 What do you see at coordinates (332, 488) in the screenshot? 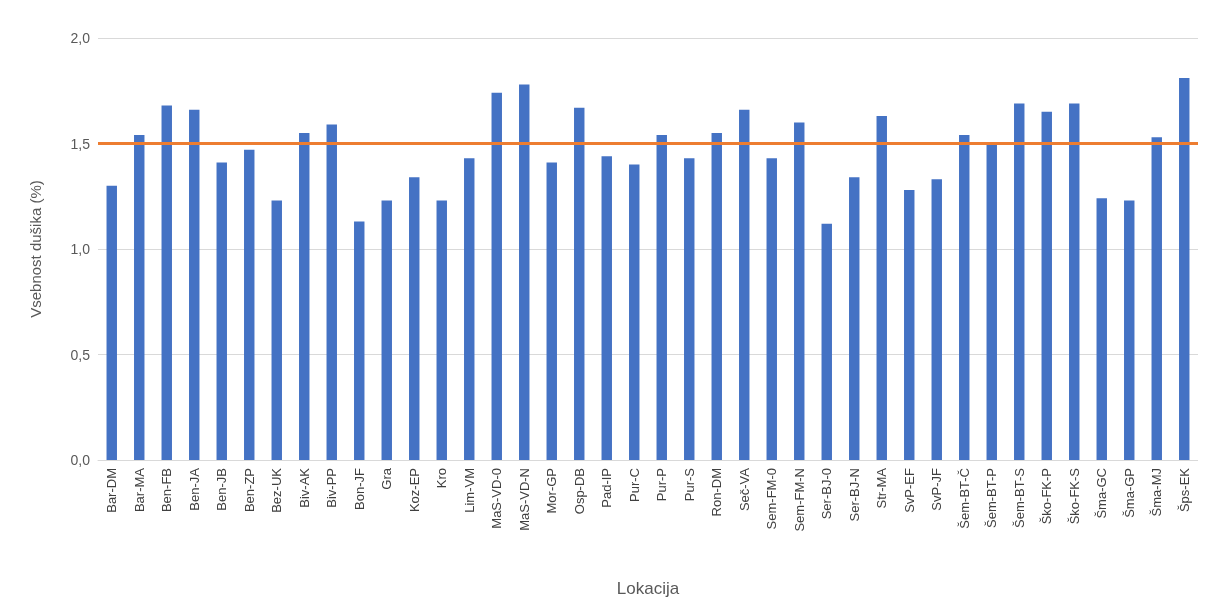
I see `x-tick-label: Biv-PP` at bounding box center [332, 488].